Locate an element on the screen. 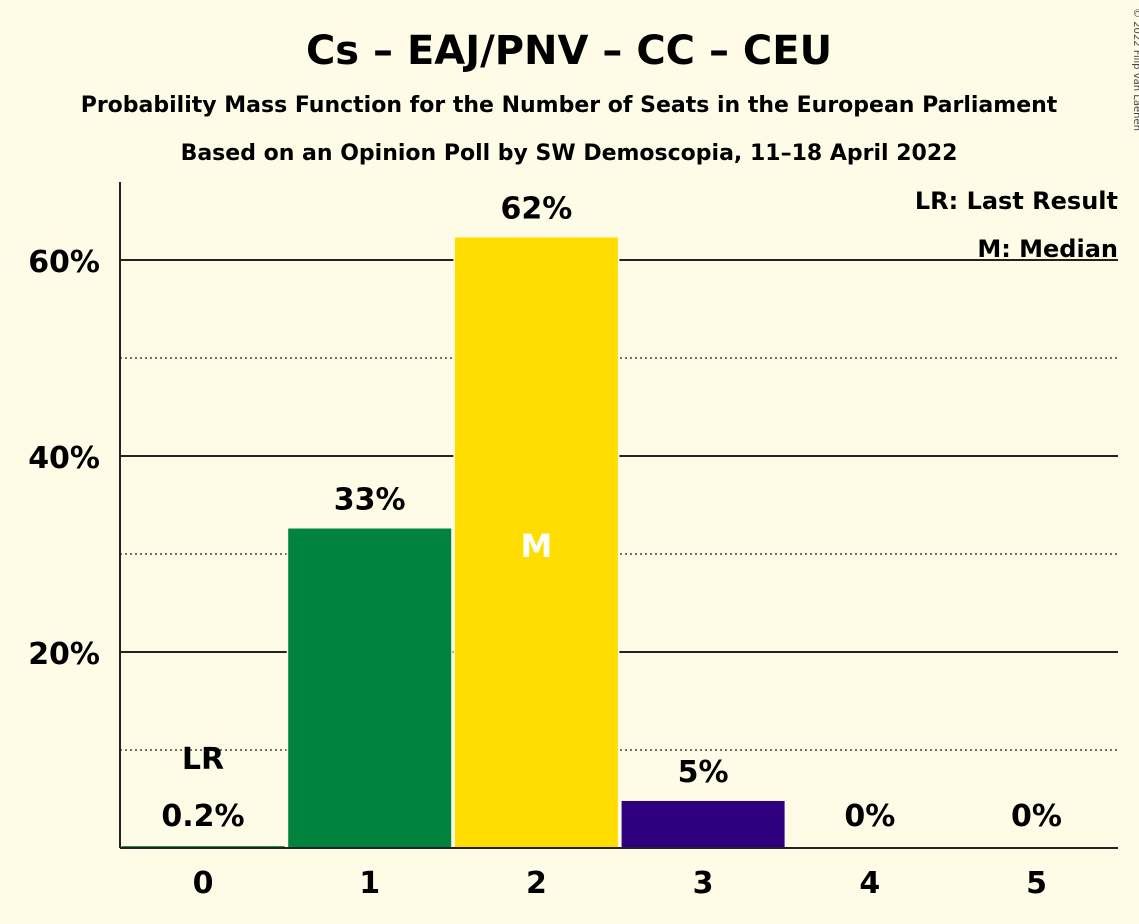 This screenshot has width=1139, height=924. x-tick-label-0: 0 is located at coordinates (203, 883).